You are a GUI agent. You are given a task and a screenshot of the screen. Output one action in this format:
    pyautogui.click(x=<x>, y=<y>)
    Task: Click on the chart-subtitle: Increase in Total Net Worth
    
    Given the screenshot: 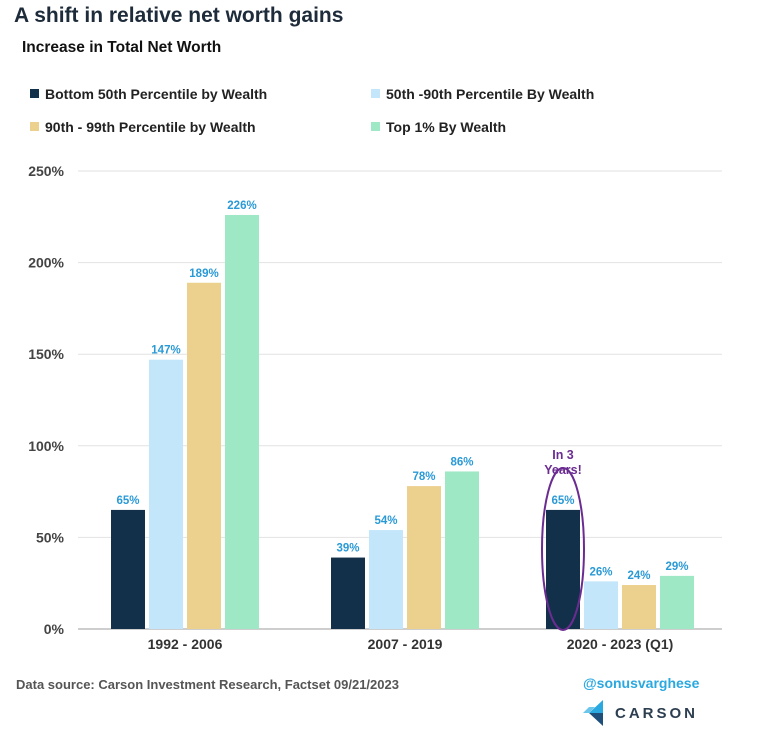 What is the action you would take?
    pyautogui.click(x=122, y=47)
    